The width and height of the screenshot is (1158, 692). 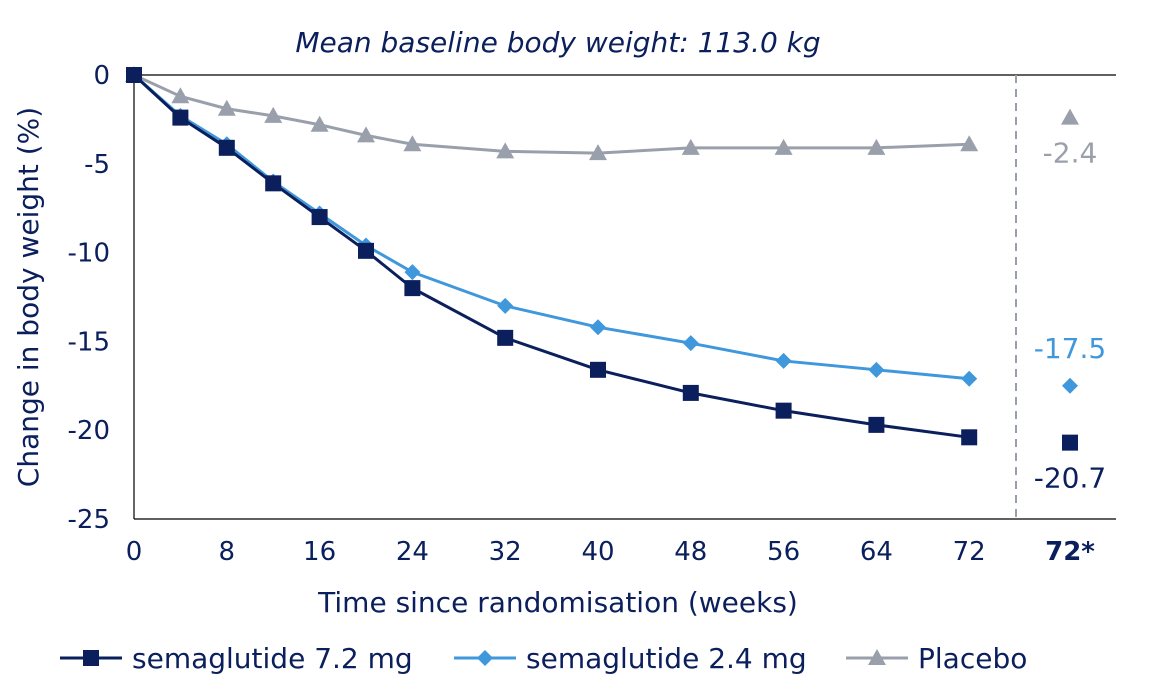 I want to click on x-tick-label: 64, so click(x=876, y=552).